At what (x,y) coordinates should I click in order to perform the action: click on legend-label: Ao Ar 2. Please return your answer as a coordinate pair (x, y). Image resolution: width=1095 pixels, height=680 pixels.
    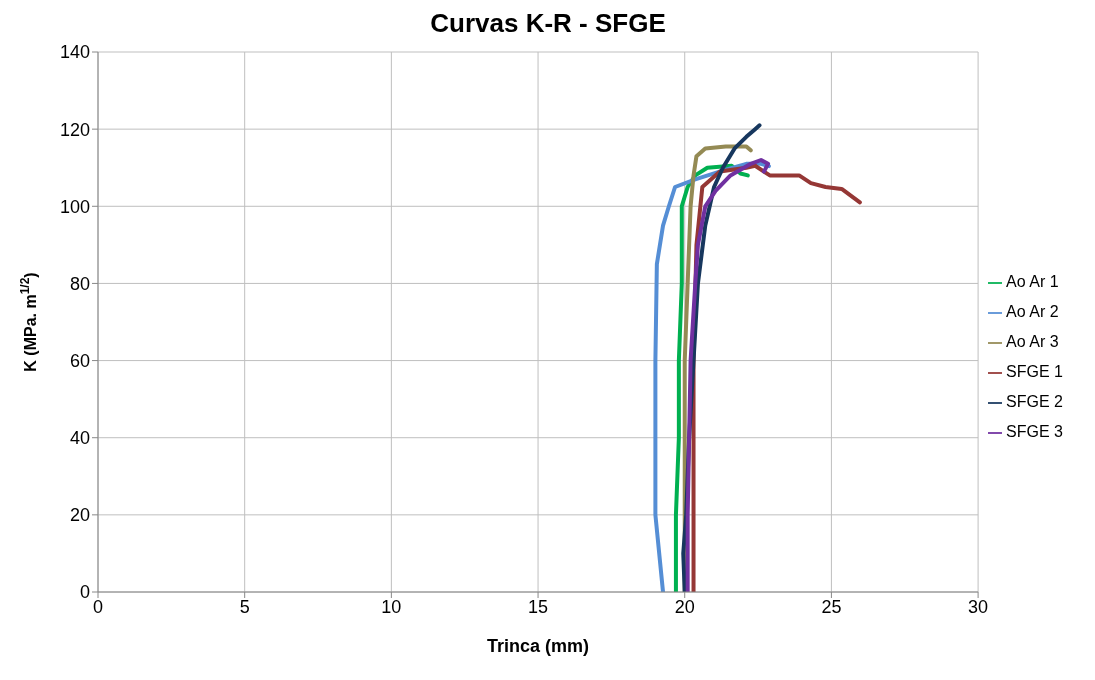
    Looking at the image, I should click on (1032, 311).